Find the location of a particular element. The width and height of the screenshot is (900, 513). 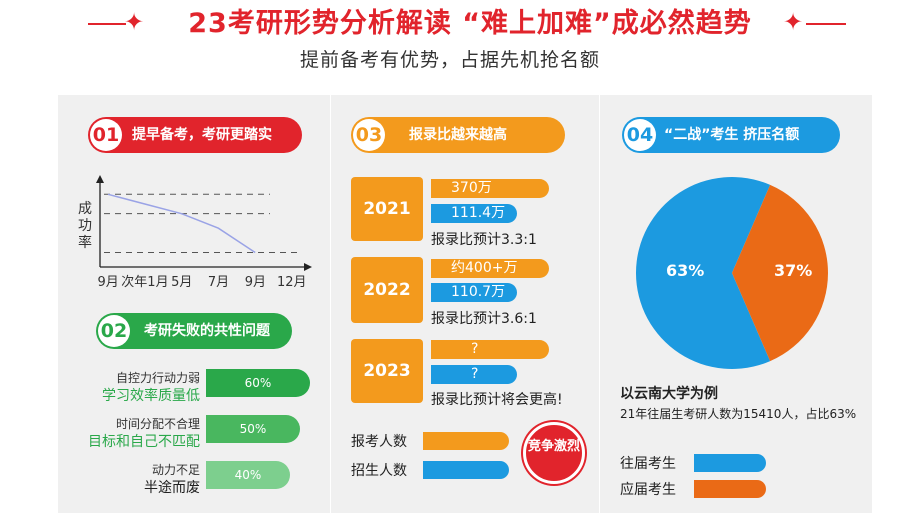

section4-title: “二战”考生 挤压名额 is located at coordinates (732, 135).